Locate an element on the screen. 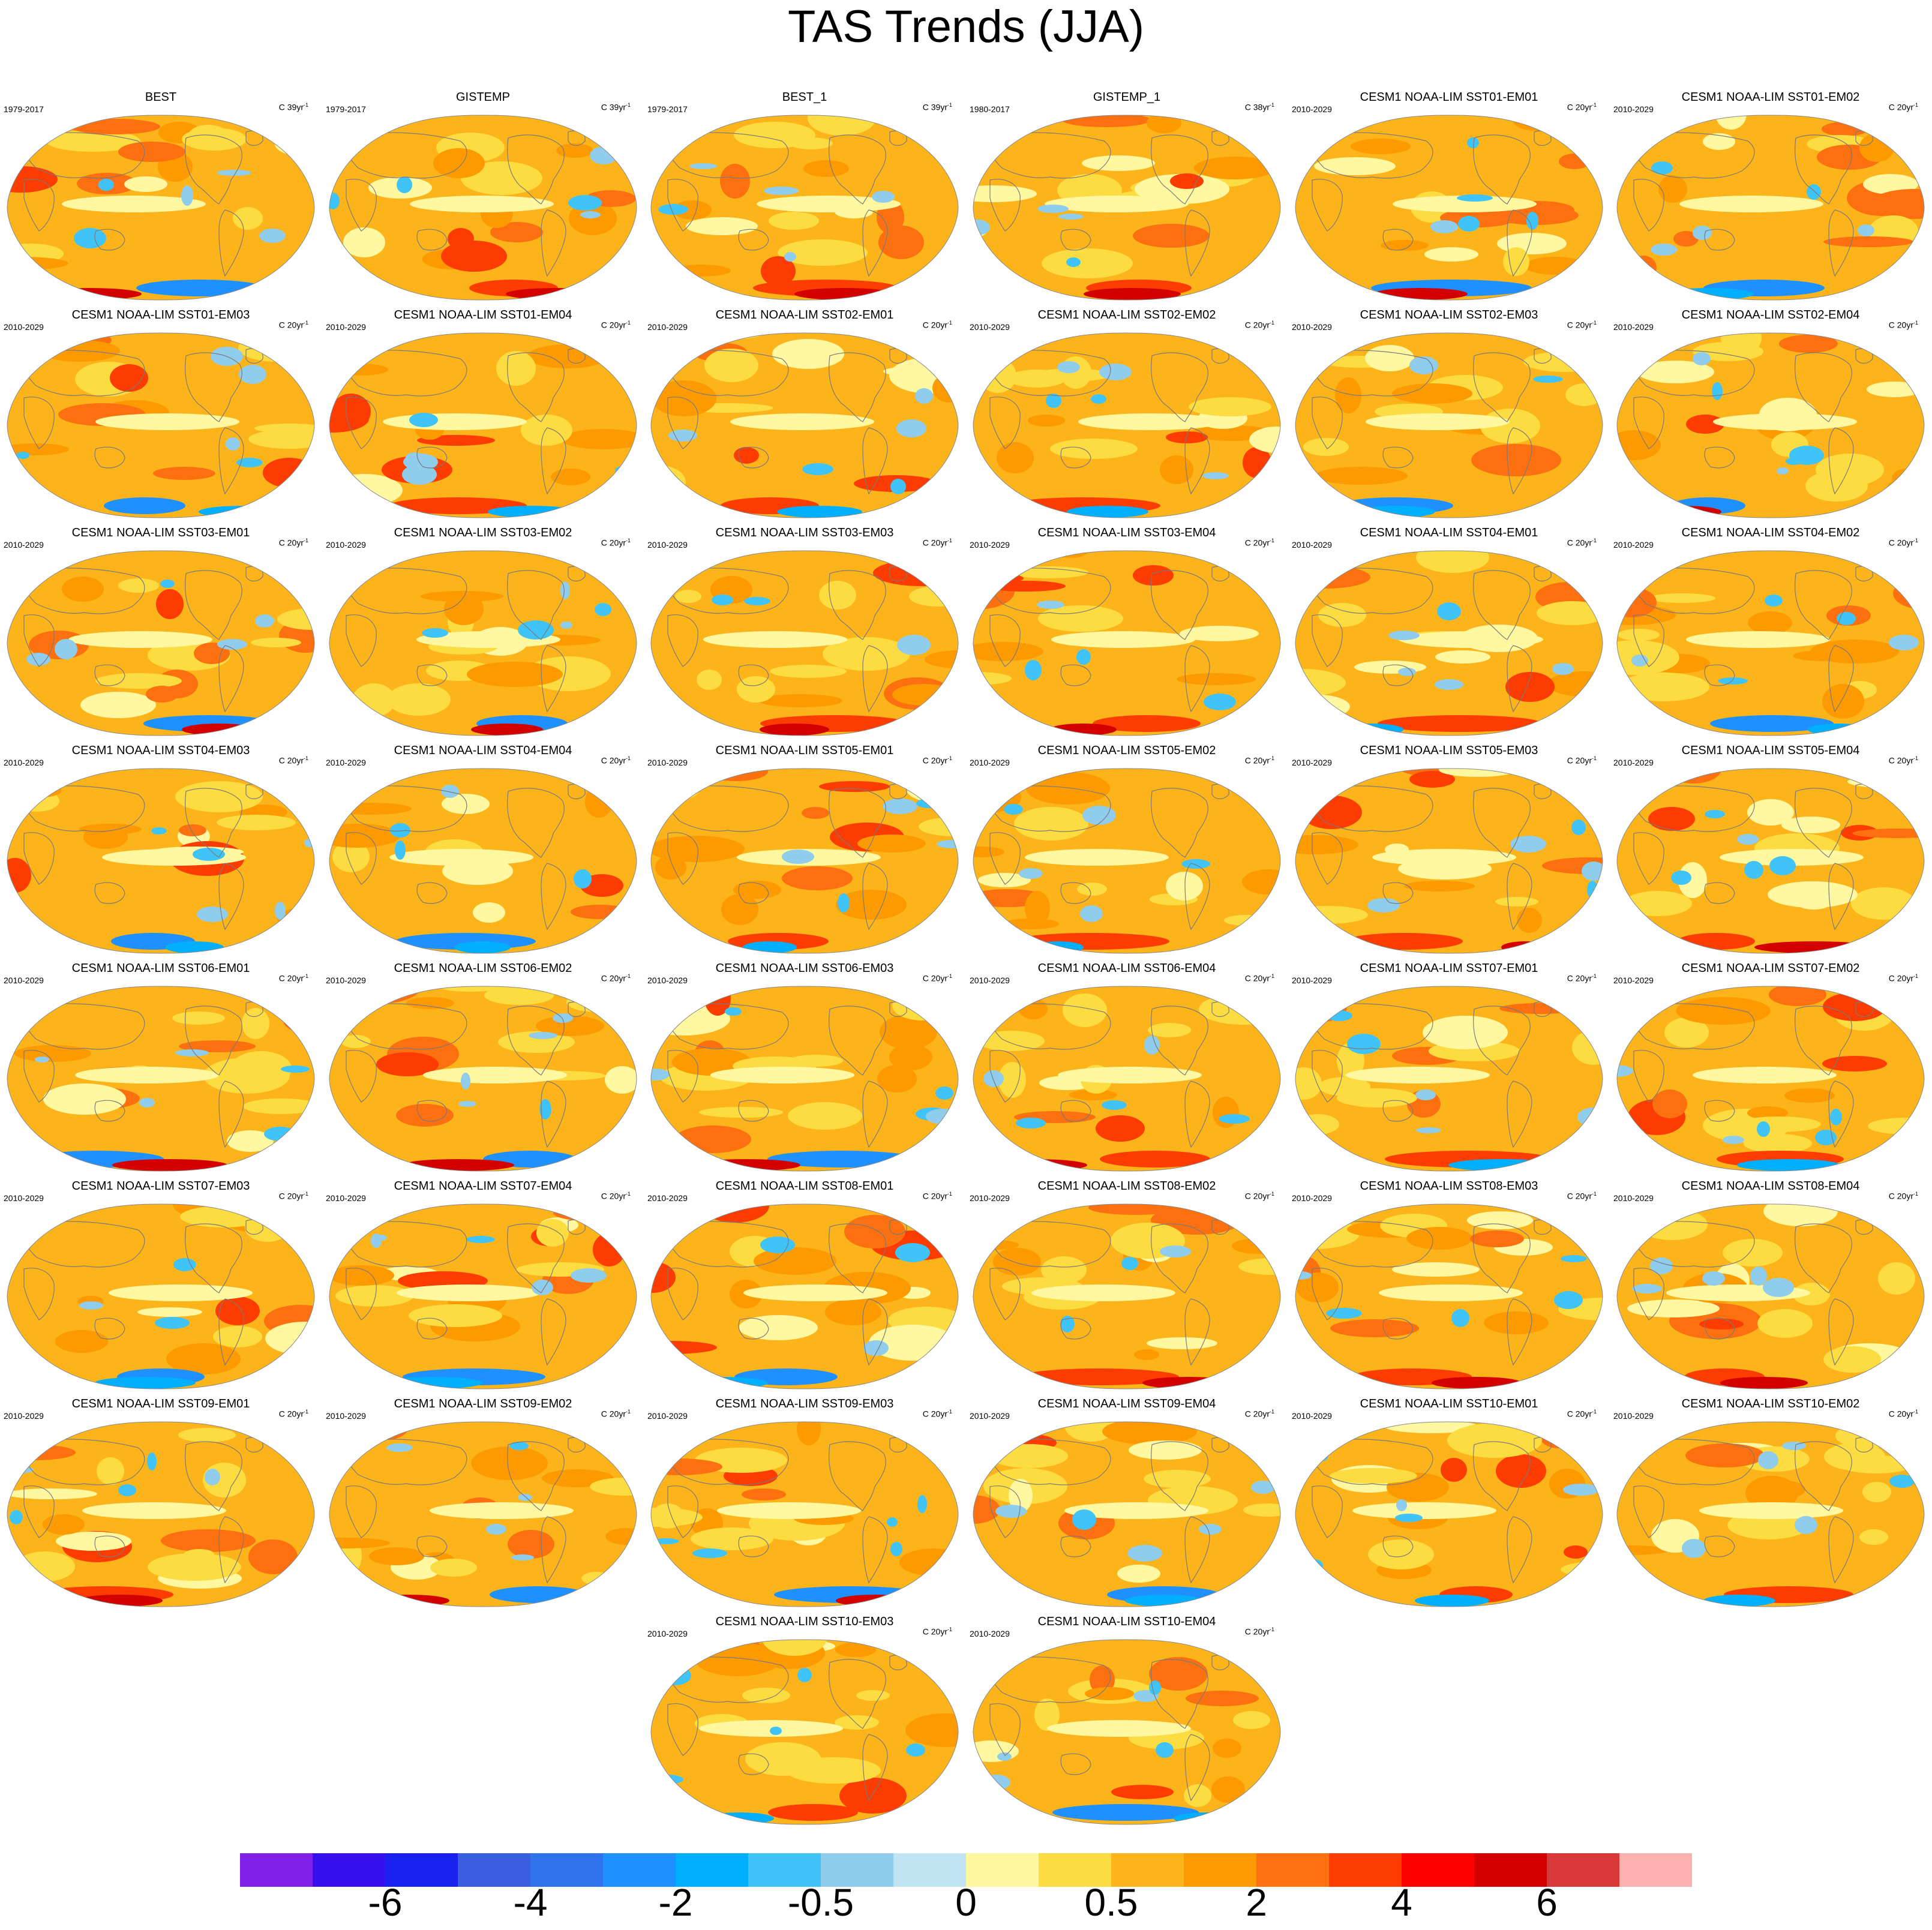 Image resolution: width=1932 pixels, height=1930 pixels. panel-period: 1980-2017 is located at coordinates (990, 109).